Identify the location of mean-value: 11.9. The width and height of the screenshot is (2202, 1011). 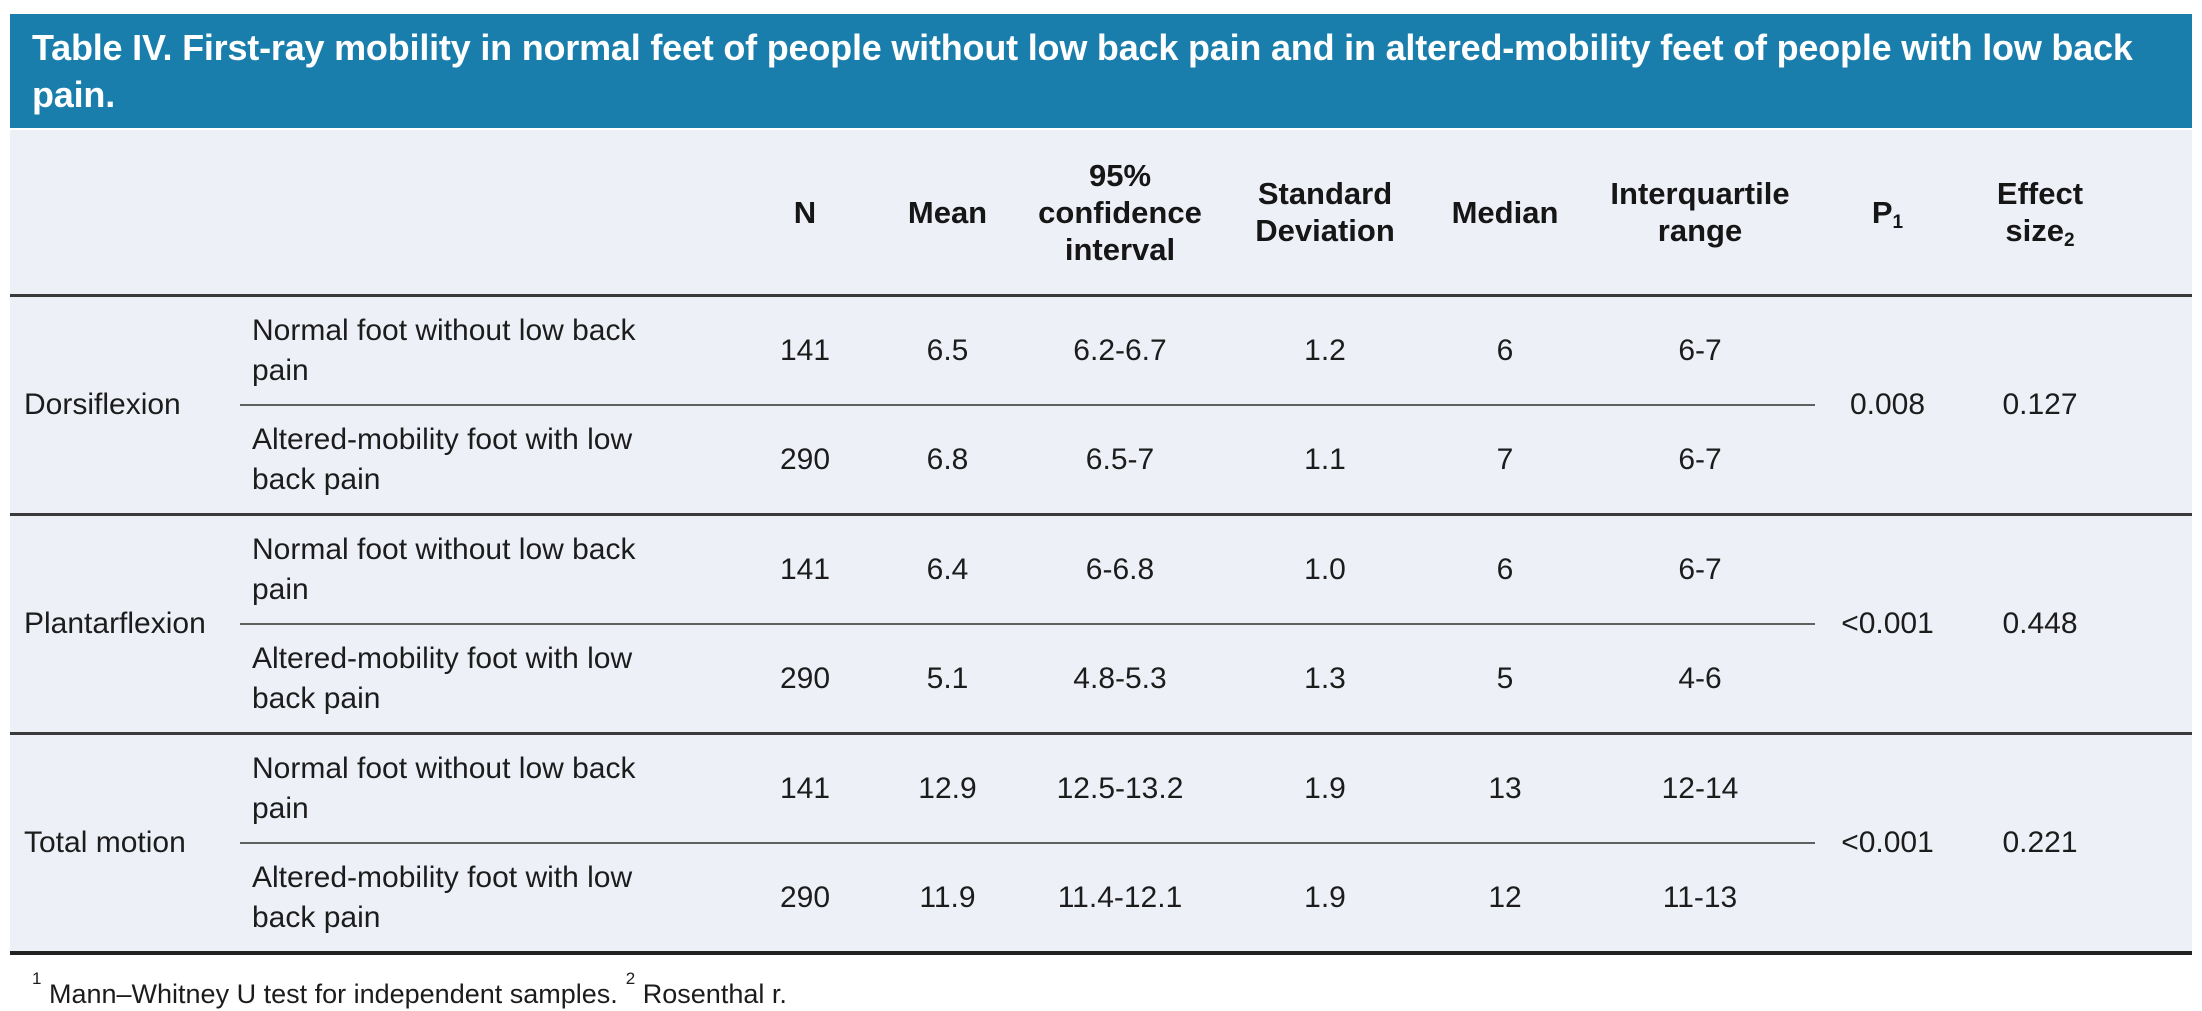
(947, 897).